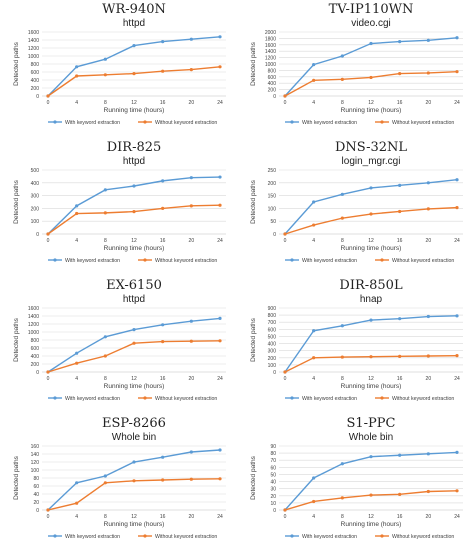 This screenshot has height=552, width=474. Describe the element at coordinates (272, 309) in the screenshot. I see `y-tick-label: 900` at that location.